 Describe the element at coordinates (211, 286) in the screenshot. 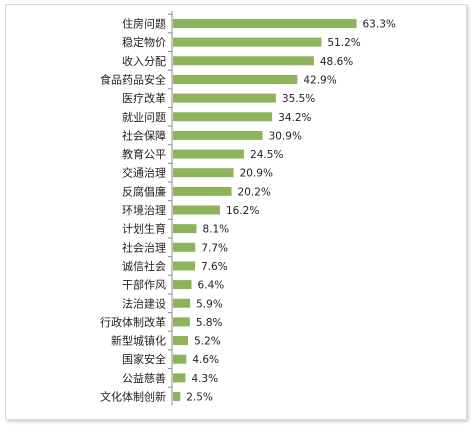

I see `value-label: 6.4%` at that location.